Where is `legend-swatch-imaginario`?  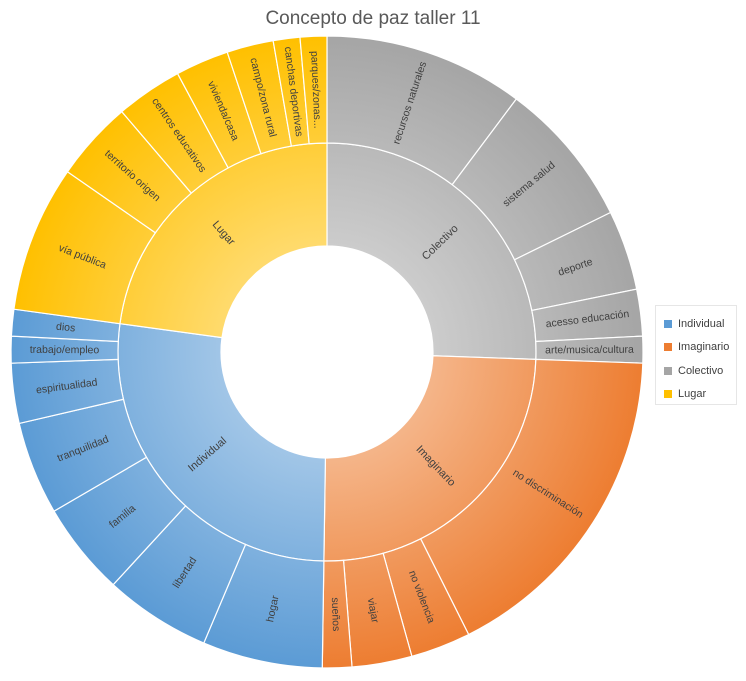 legend-swatch-imaginario is located at coordinates (668, 347).